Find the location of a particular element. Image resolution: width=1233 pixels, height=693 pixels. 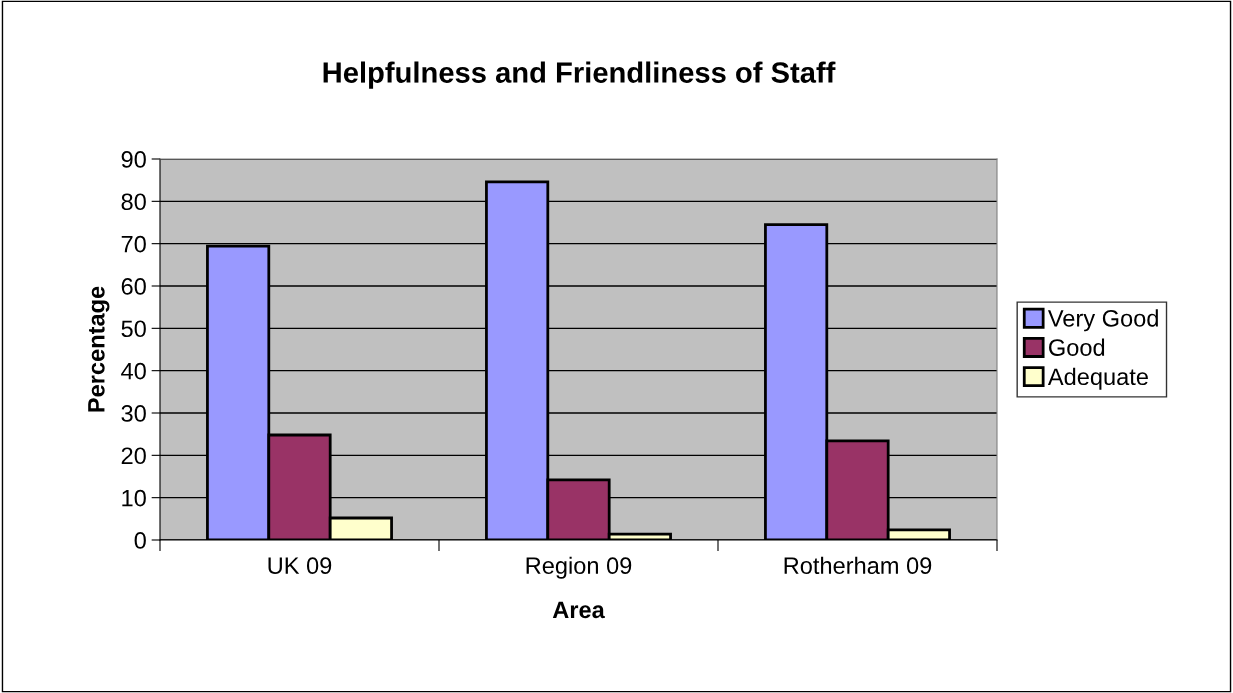

legend-label: Adequate is located at coordinates (1097, 378).